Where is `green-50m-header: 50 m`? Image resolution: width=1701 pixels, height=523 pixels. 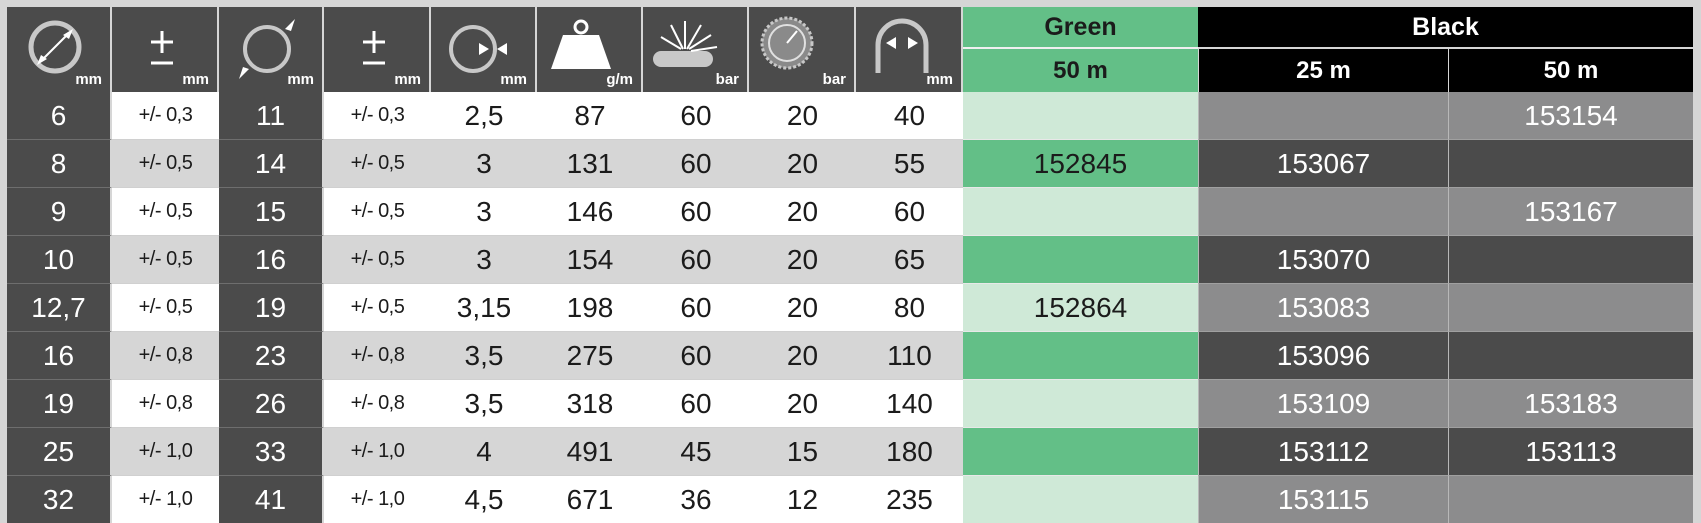
green-50m-header: 50 m is located at coordinates (1080, 69).